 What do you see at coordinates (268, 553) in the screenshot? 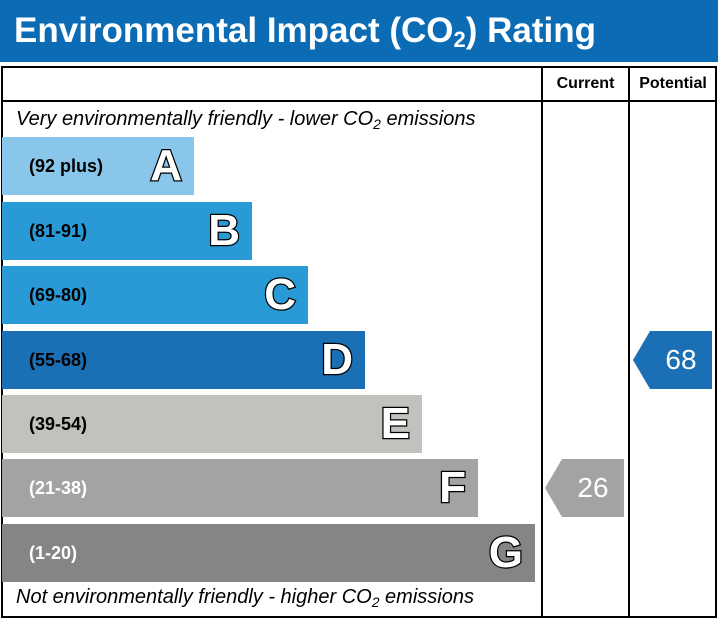
I see `band-g: (1-20) G` at bounding box center [268, 553].